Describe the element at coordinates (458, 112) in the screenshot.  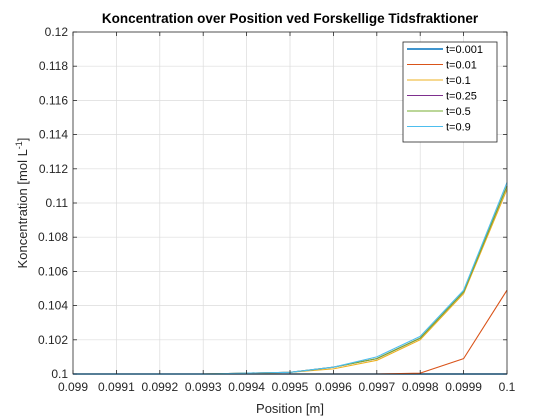
I see `legend-label: t=0.5` at that location.